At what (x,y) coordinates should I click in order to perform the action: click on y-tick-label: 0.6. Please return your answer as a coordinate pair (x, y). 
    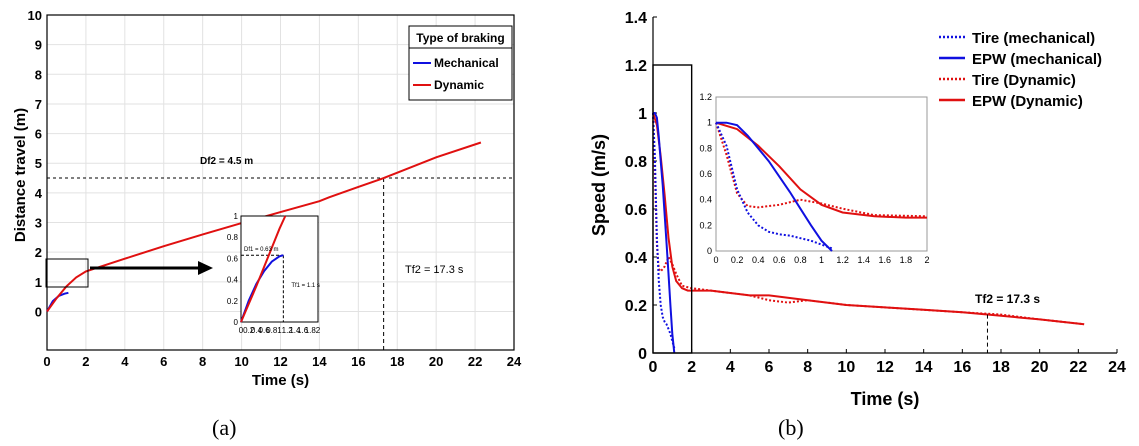
    Looking at the image, I should click on (636, 210).